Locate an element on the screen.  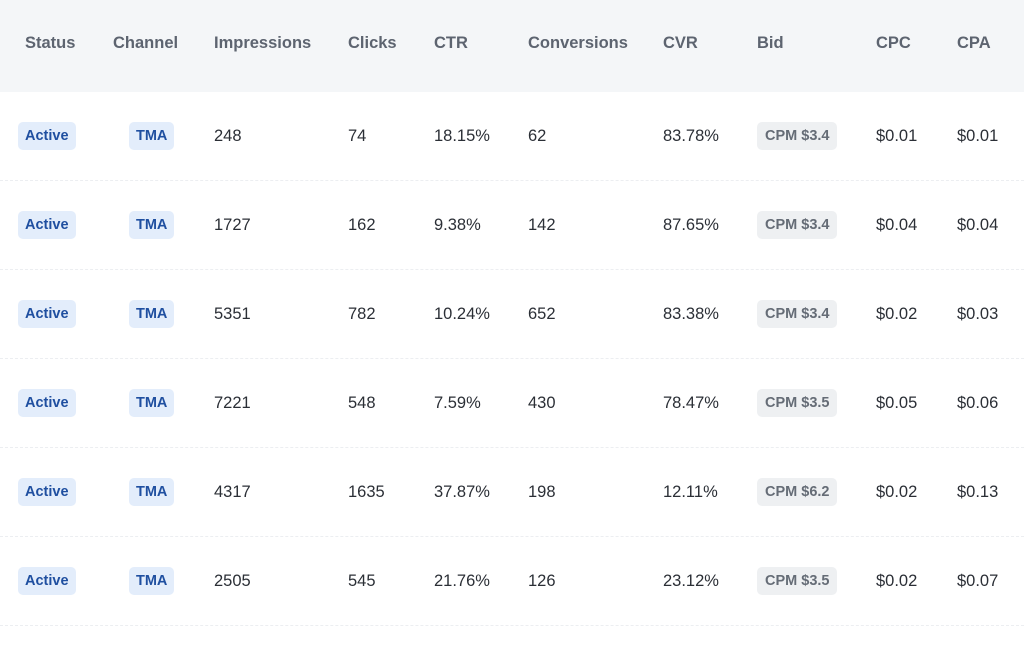
cvr-cell: 12.11% is located at coordinates (690, 492).